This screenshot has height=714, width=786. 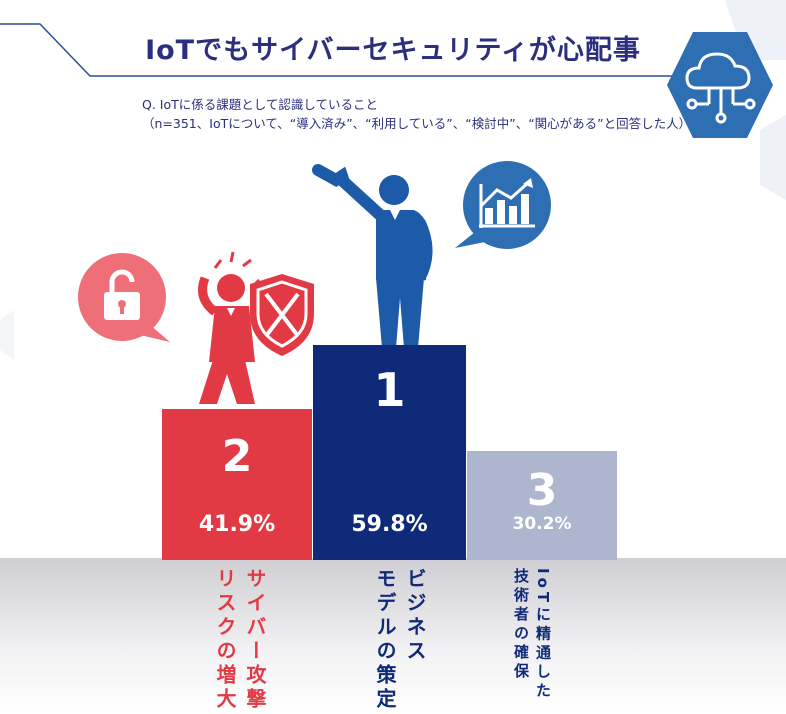 What do you see at coordinates (389, 452) in the screenshot?
I see `podium-bar-rank-1: 1 59.8%` at bounding box center [389, 452].